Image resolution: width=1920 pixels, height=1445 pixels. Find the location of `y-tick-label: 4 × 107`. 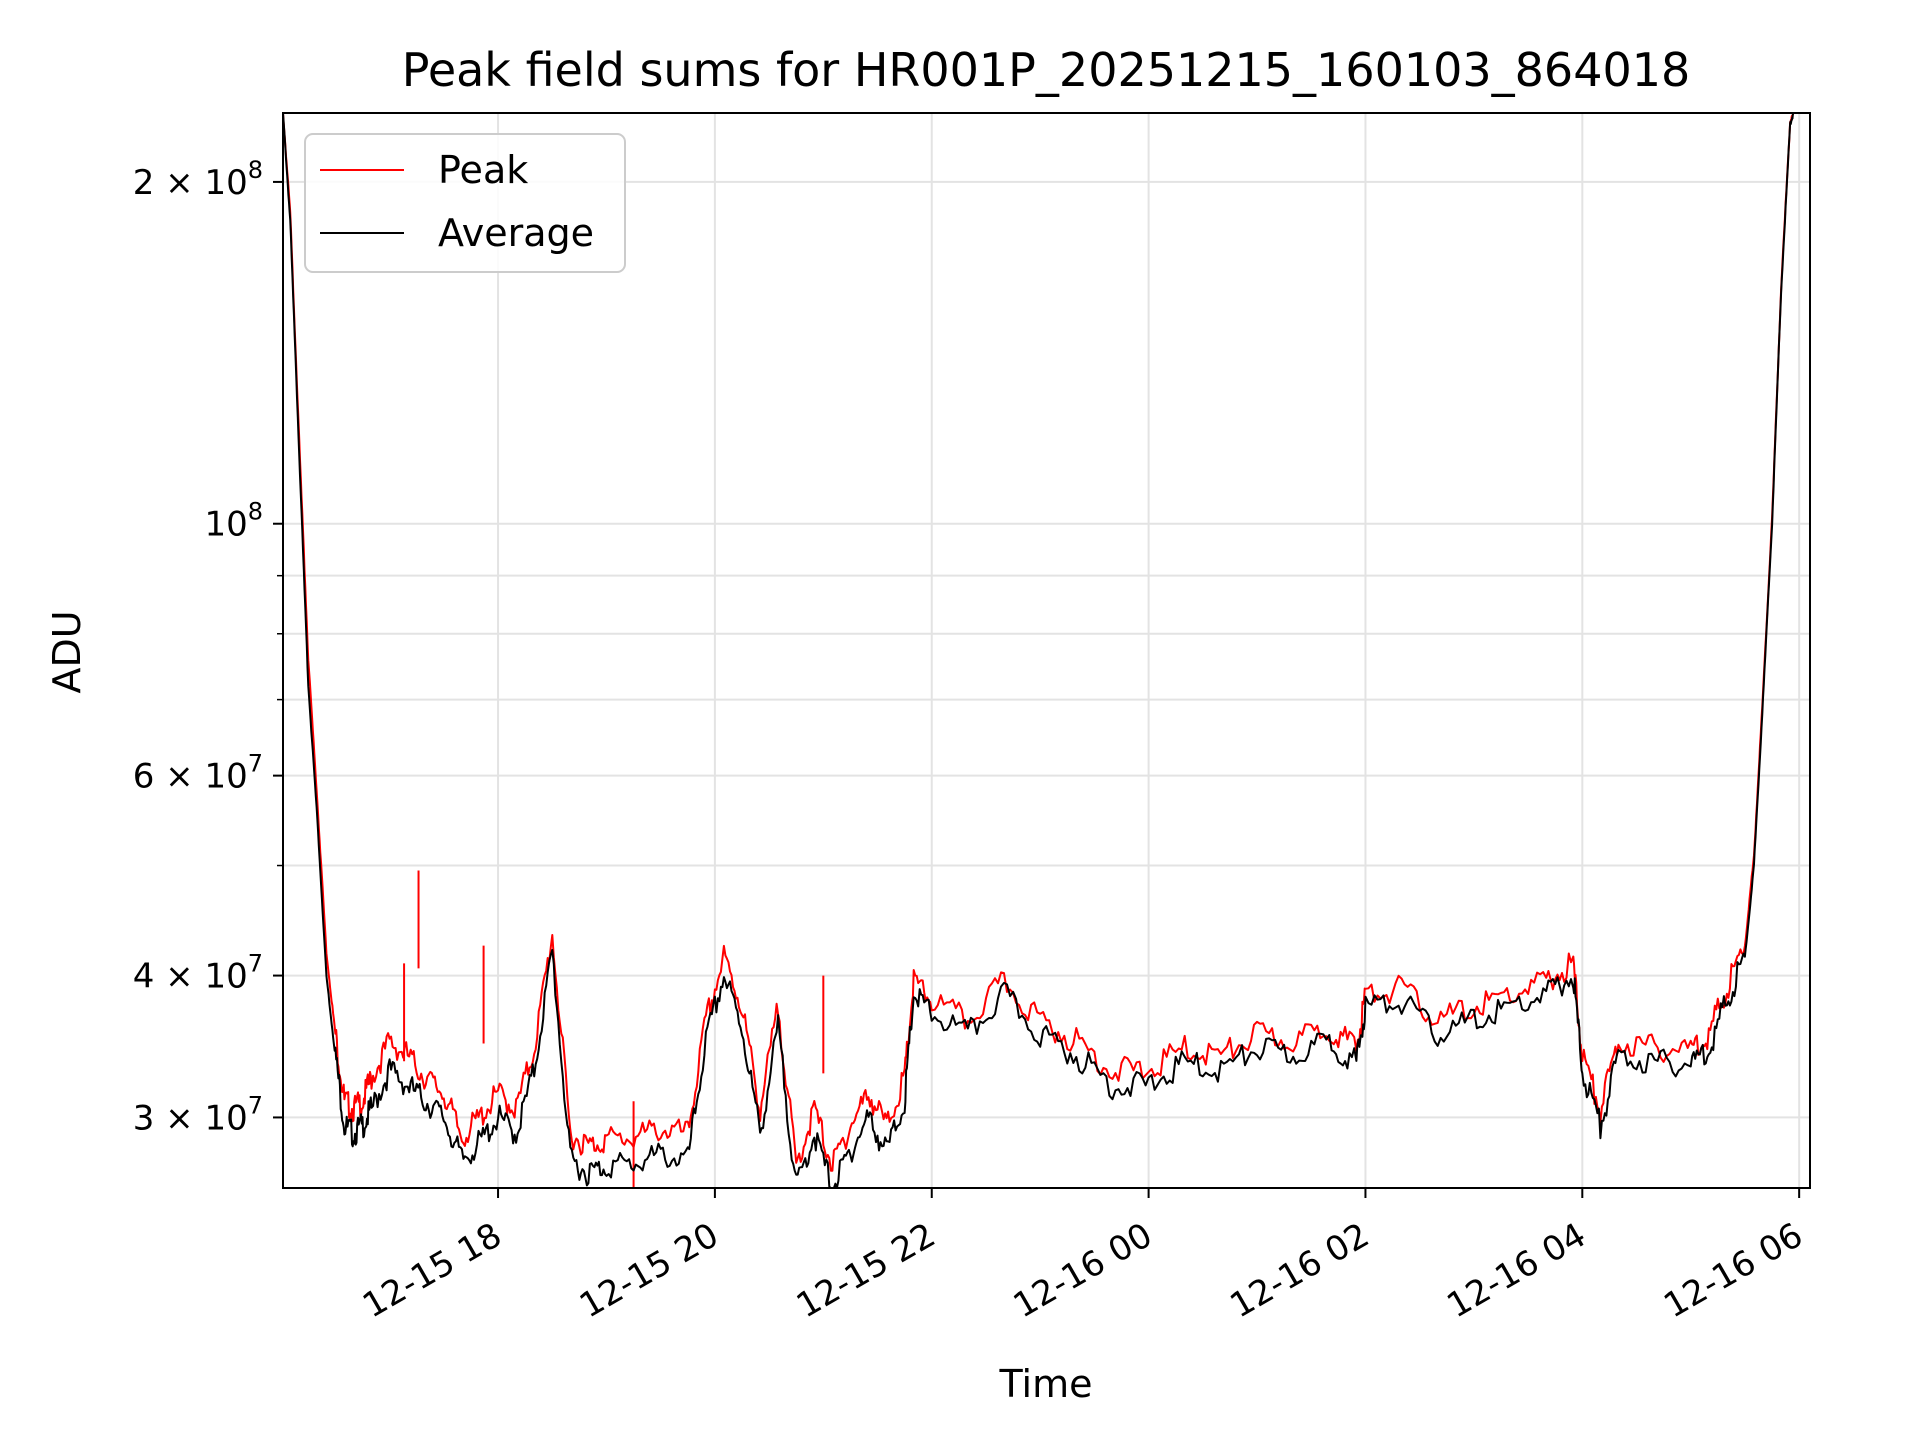

y-tick-label: 4 × 107 is located at coordinates (198, 973).